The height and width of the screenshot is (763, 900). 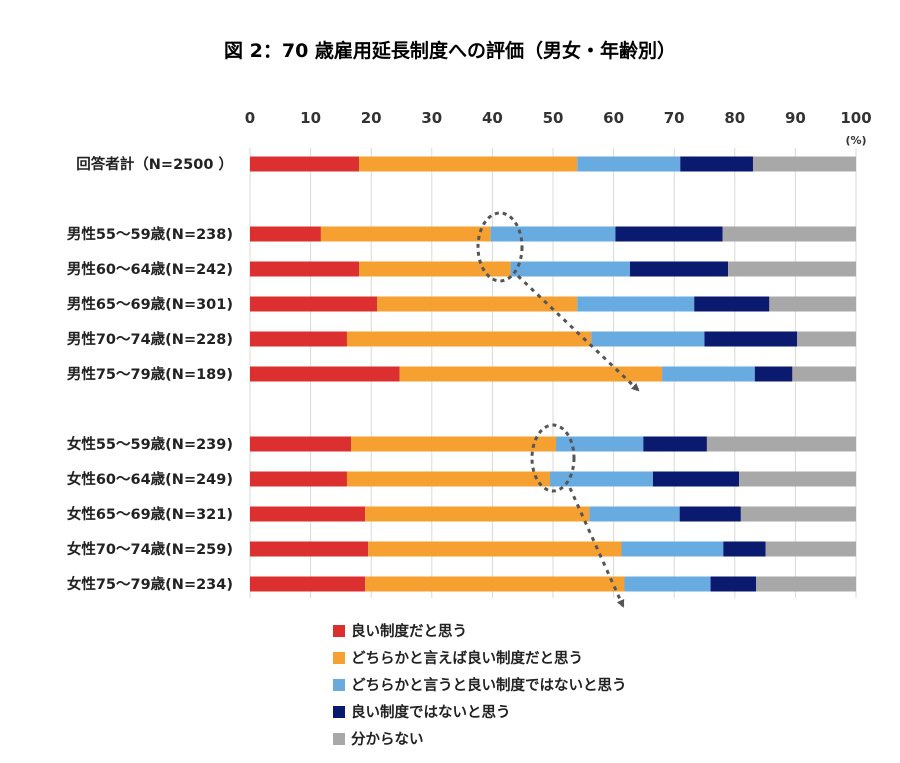 What do you see at coordinates (150, 514) in the screenshot?
I see `category-label: 女性65～69歳(N=321)` at bounding box center [150, 514].